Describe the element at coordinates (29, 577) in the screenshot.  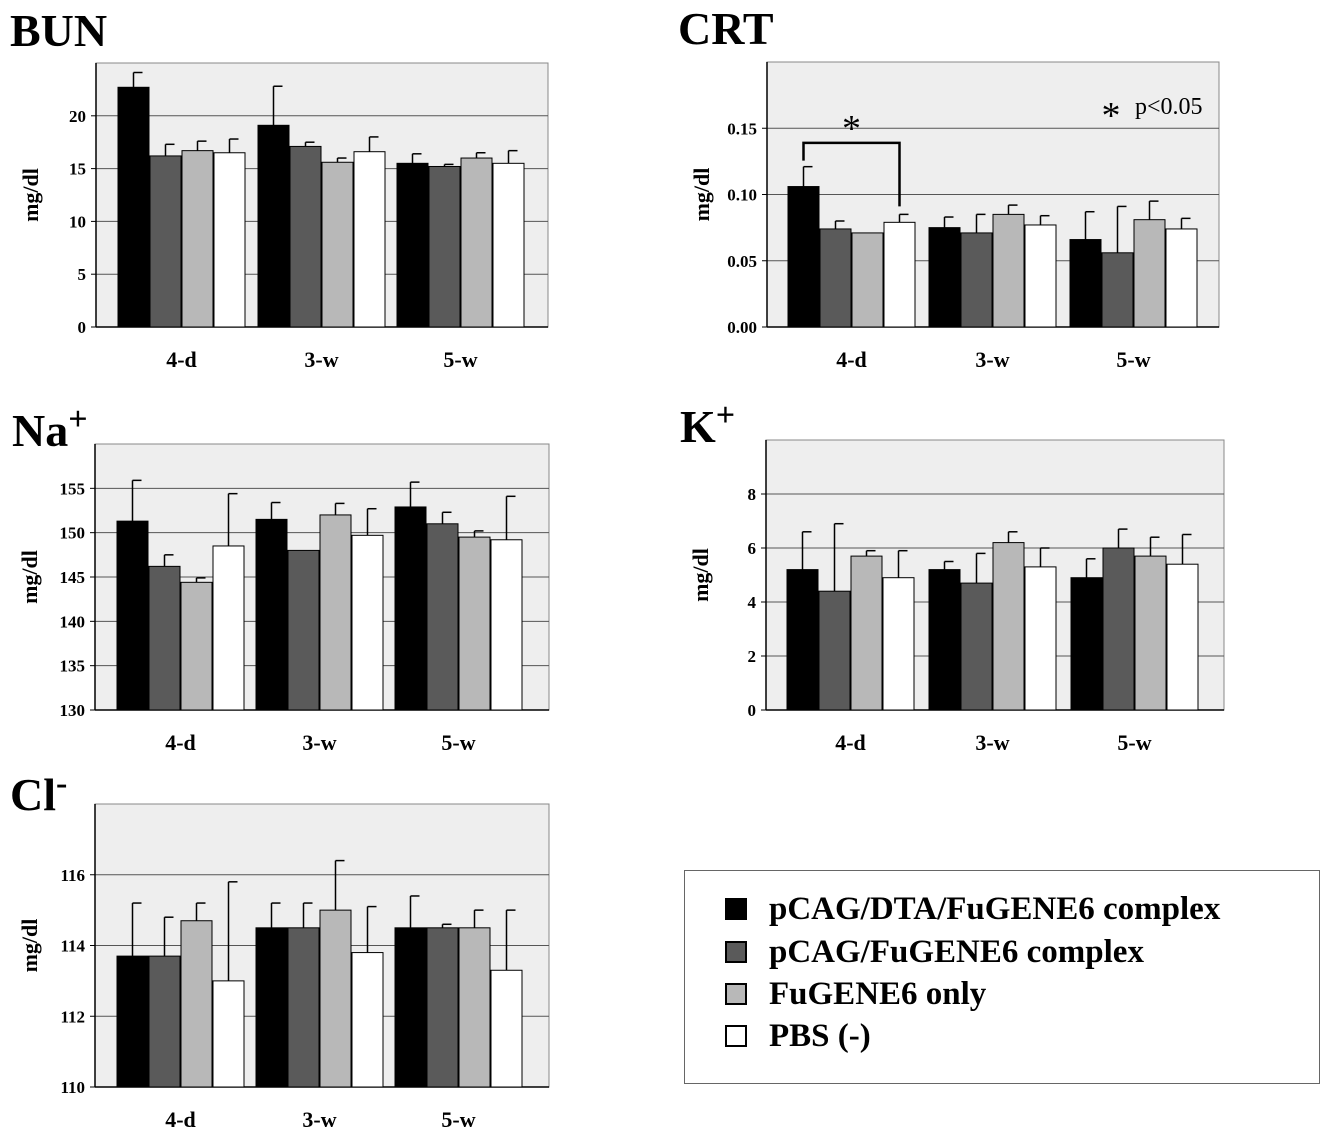
I see `na-ylabel: mg/dl` at that location.